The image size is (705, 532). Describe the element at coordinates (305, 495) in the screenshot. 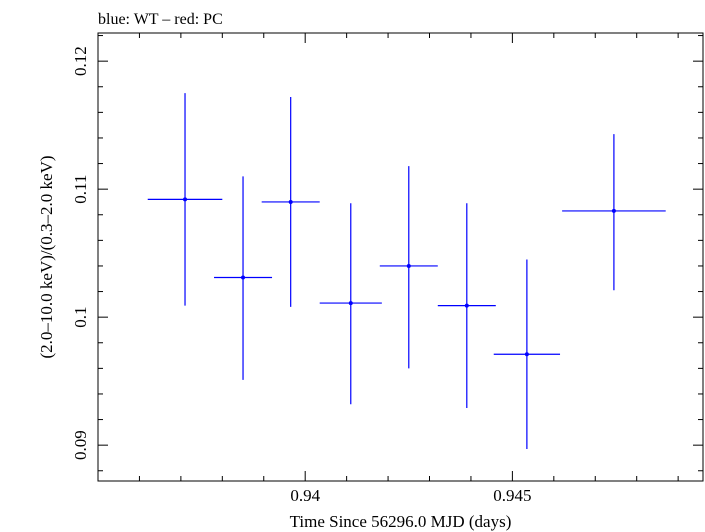

I see `x-tick-label: 0.94` at that location.